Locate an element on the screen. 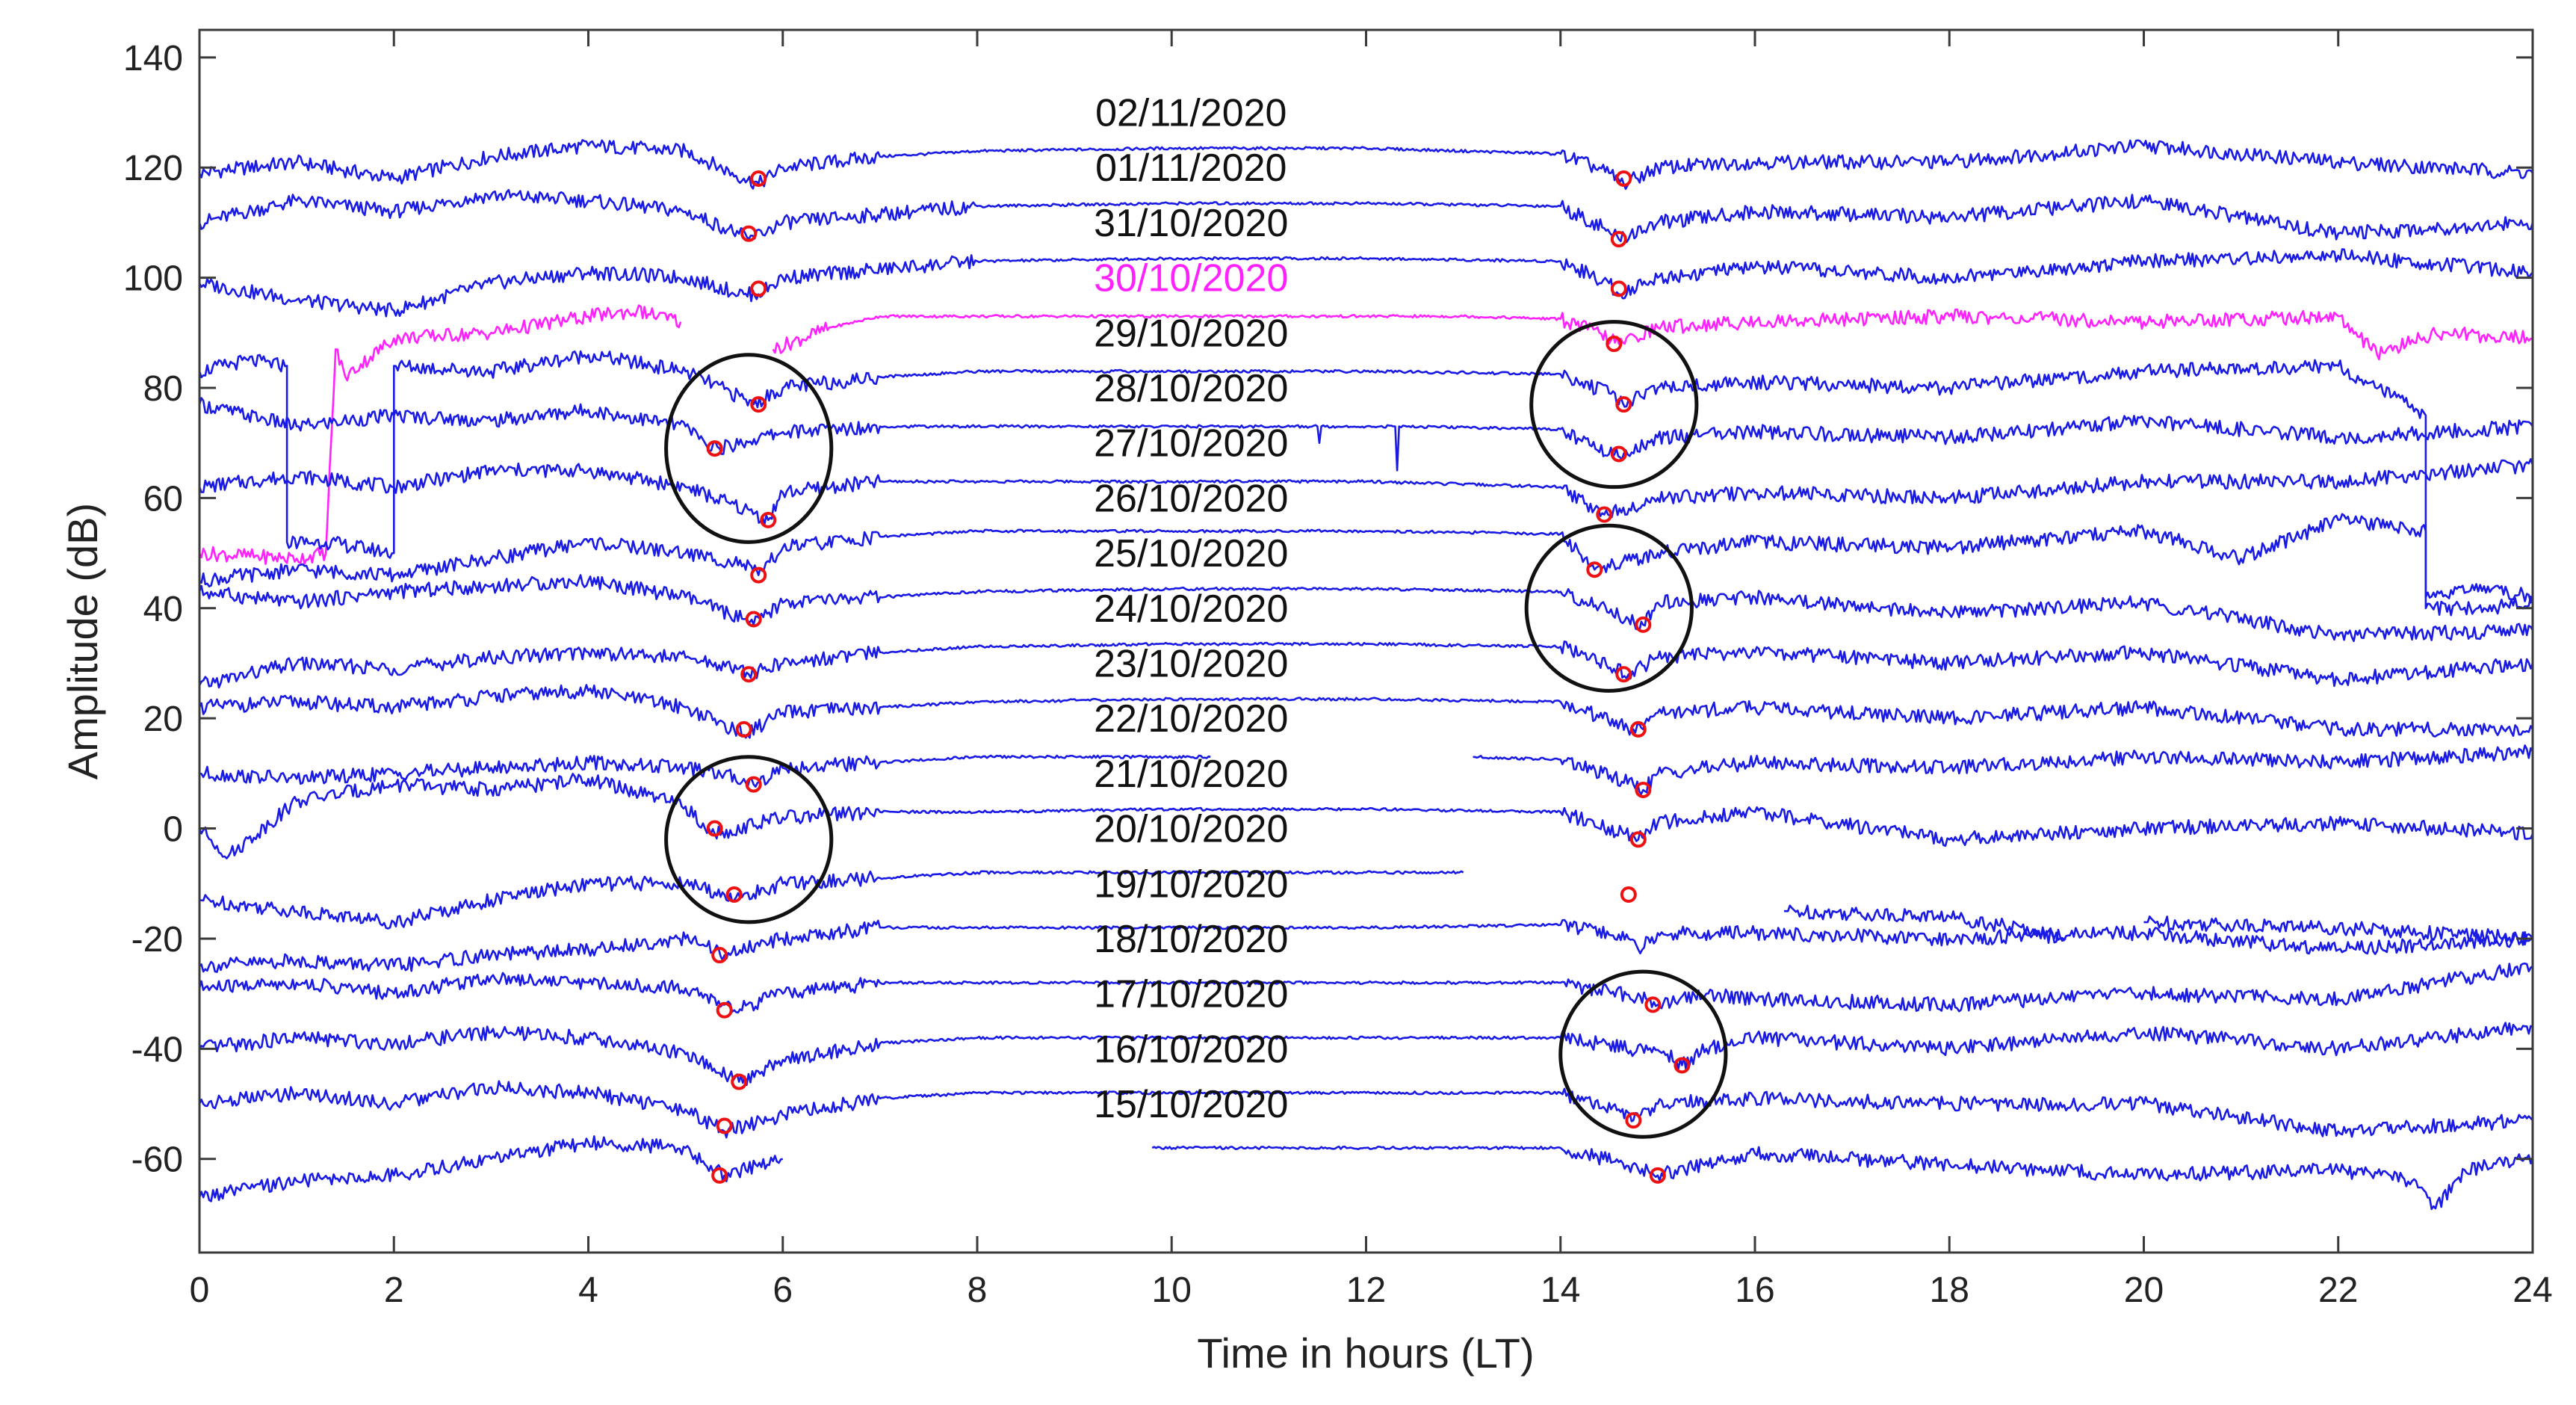  x-tick-label: 8 is located at coordinates (977, 1290).